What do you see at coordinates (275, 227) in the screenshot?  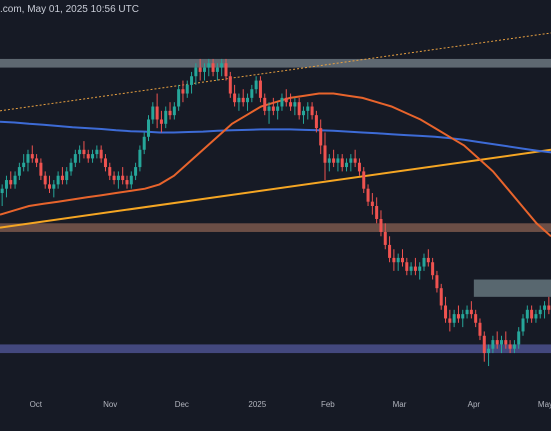 I see `zone-mid-support` at bounding box center [275, 227].